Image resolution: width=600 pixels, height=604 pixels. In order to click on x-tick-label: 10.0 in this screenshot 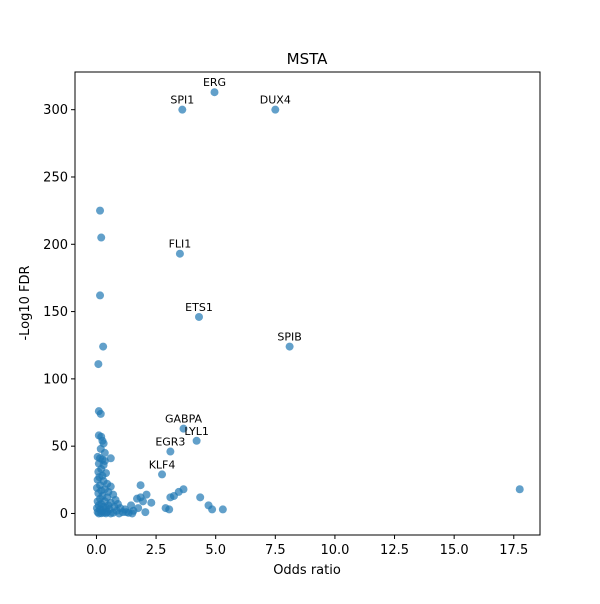, I will do `click(334, 550)`.